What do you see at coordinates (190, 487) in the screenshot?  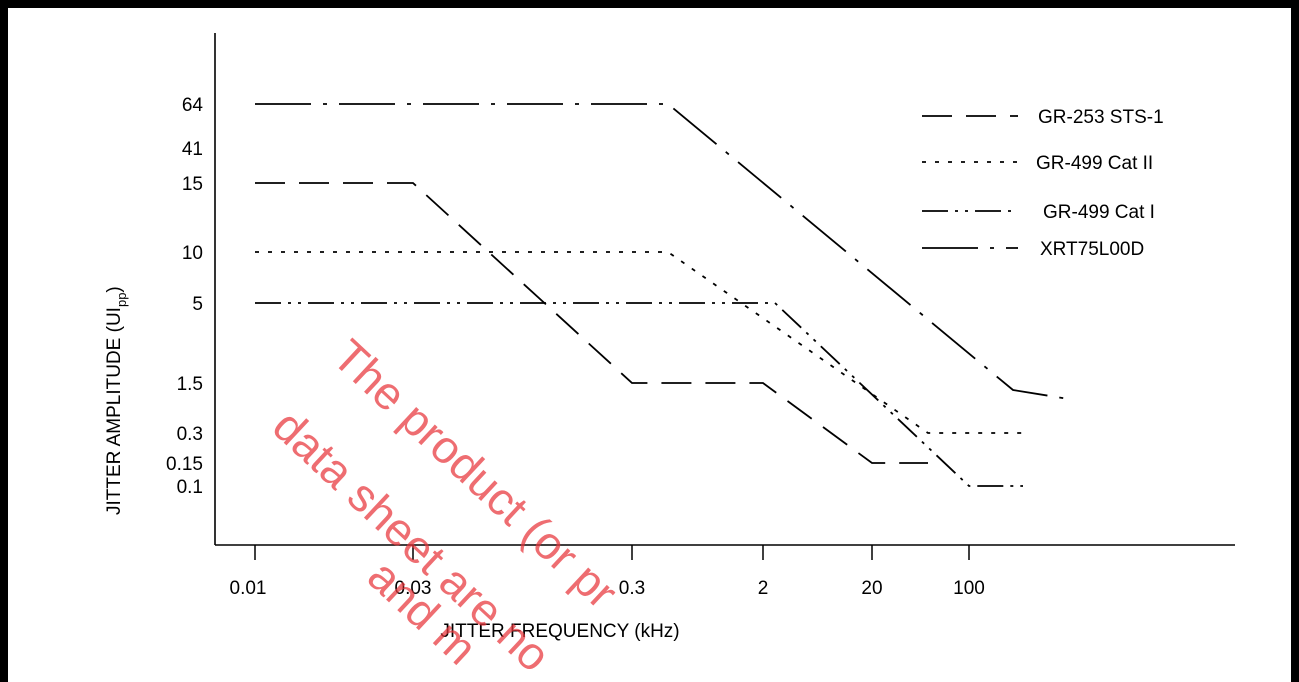 I see `y-tick-label-8: 0.1` at bounding box center [190, 487].